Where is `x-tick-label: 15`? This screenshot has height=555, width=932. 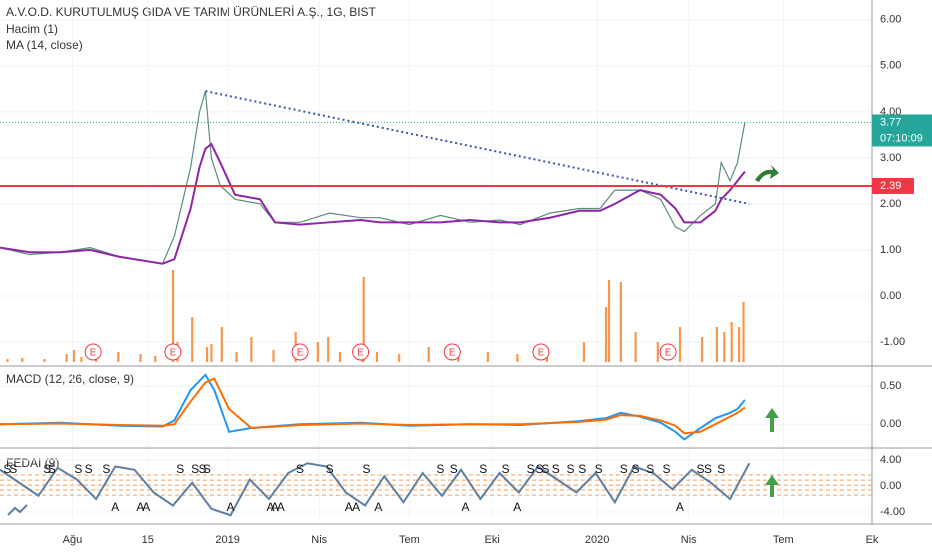
x-tick-label: 15 is located at coordinates (148, 540).